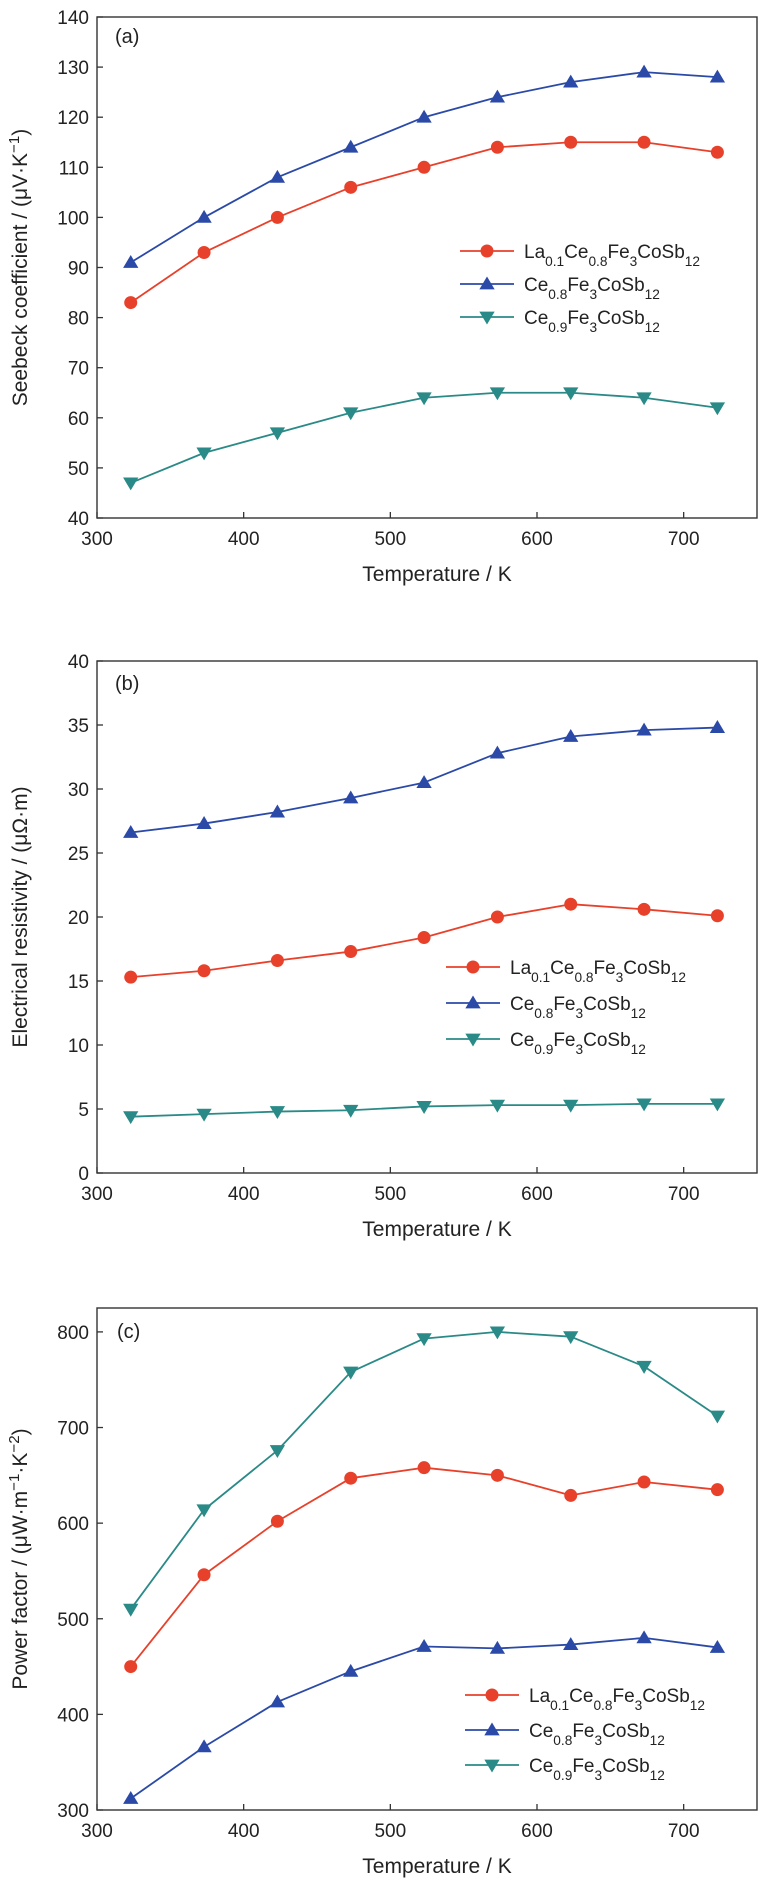 The height and width of the screenshot is (1898, 768). What do you see at coordinates (78, 854) in the screenshot?
I see `y-tick-label: 25` at bounding box center [78, 854].